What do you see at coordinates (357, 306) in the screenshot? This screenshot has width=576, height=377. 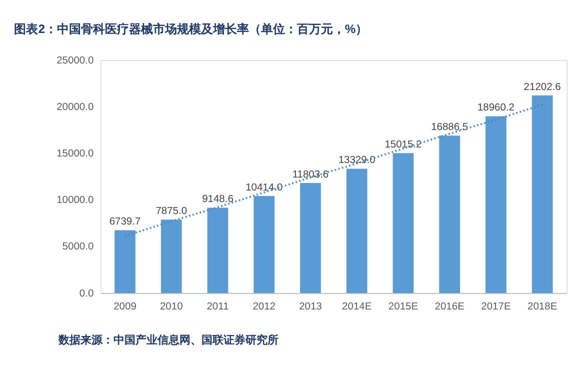 I see `x-tick-label: 2014E` at bounding box center [357, 306].